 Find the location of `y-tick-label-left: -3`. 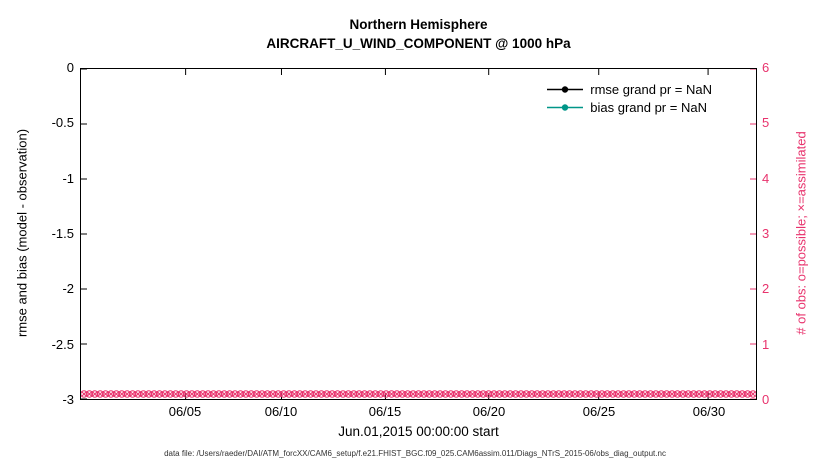

y-tick-label-left: -3 is located at coordinates (68, 399).